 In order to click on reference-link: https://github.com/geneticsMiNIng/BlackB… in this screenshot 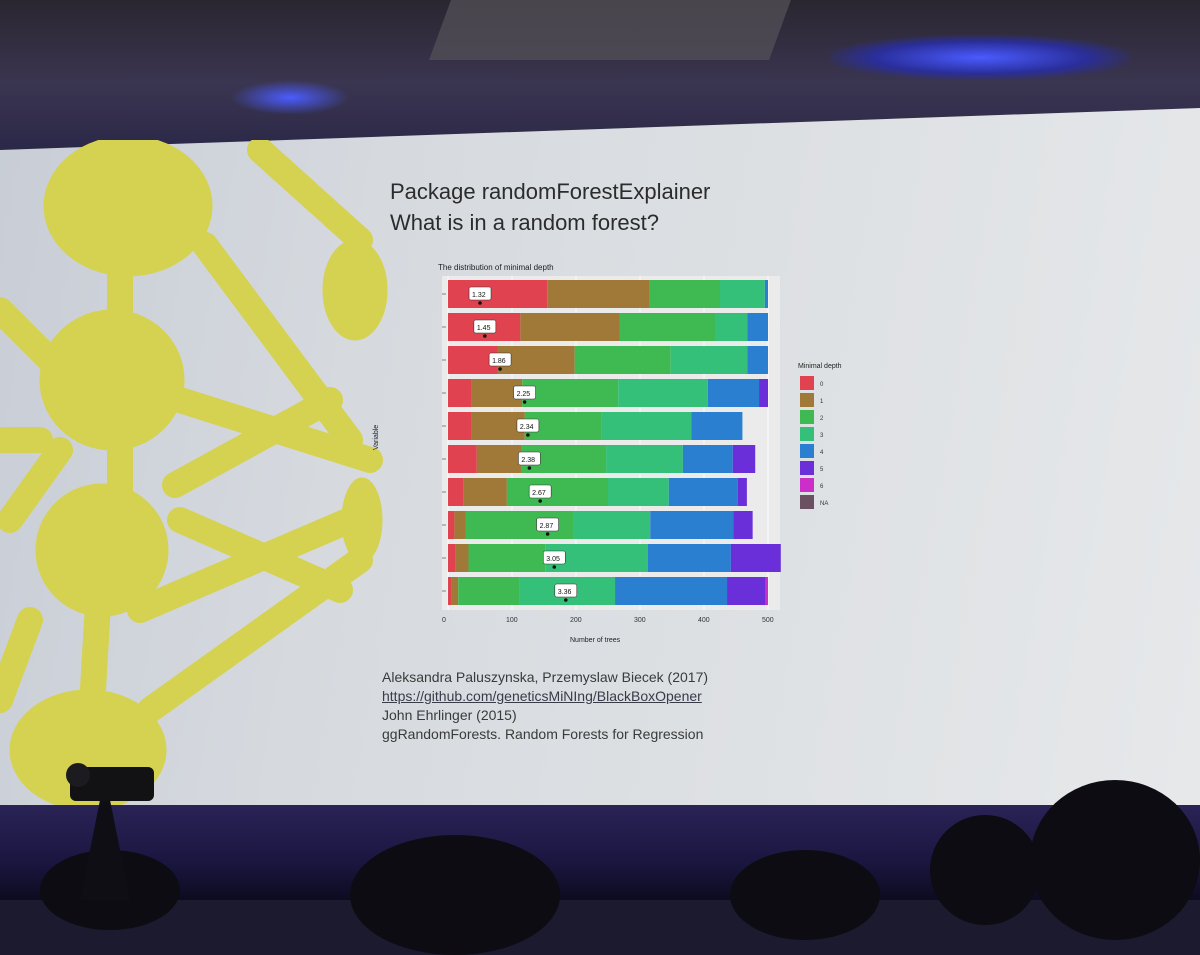, I will do `click(542, 696)`.